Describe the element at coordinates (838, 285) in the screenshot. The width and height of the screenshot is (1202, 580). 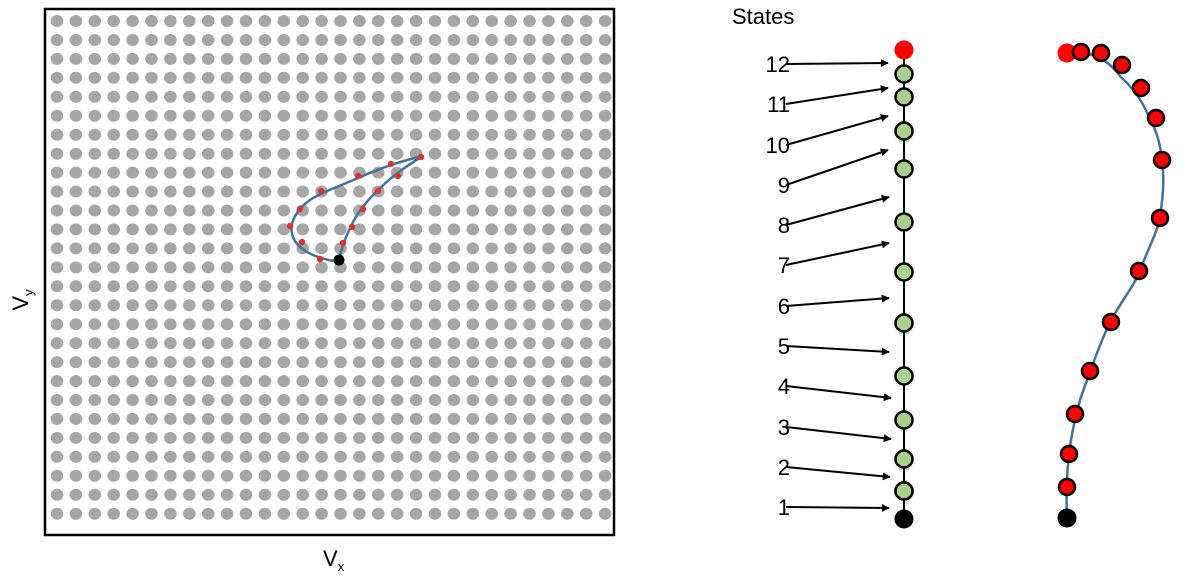
I see `state-arrows` at that location.